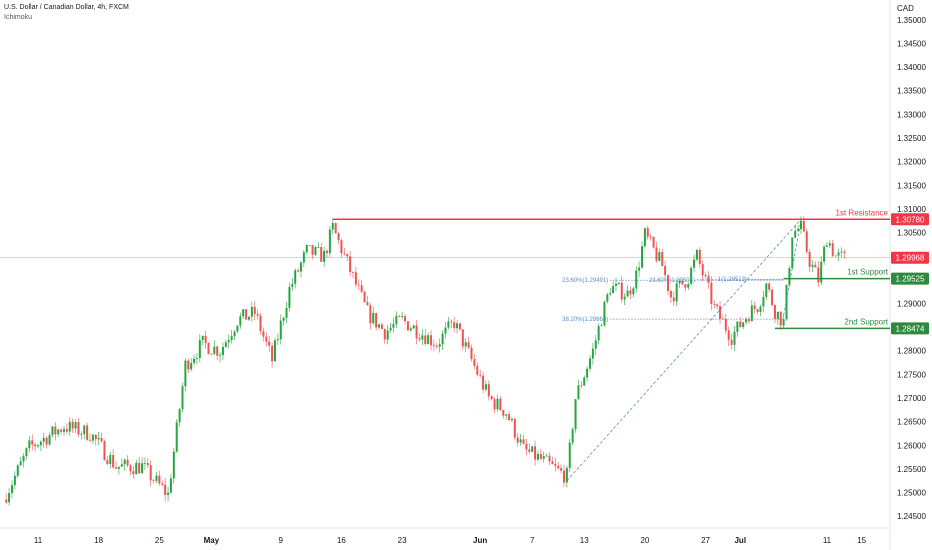 The width and height of the screenshot is (932, 550). Describe the element at coordinates (18, 17) in the screenshot. I see `indicator-label: Ichimoku` at that location.